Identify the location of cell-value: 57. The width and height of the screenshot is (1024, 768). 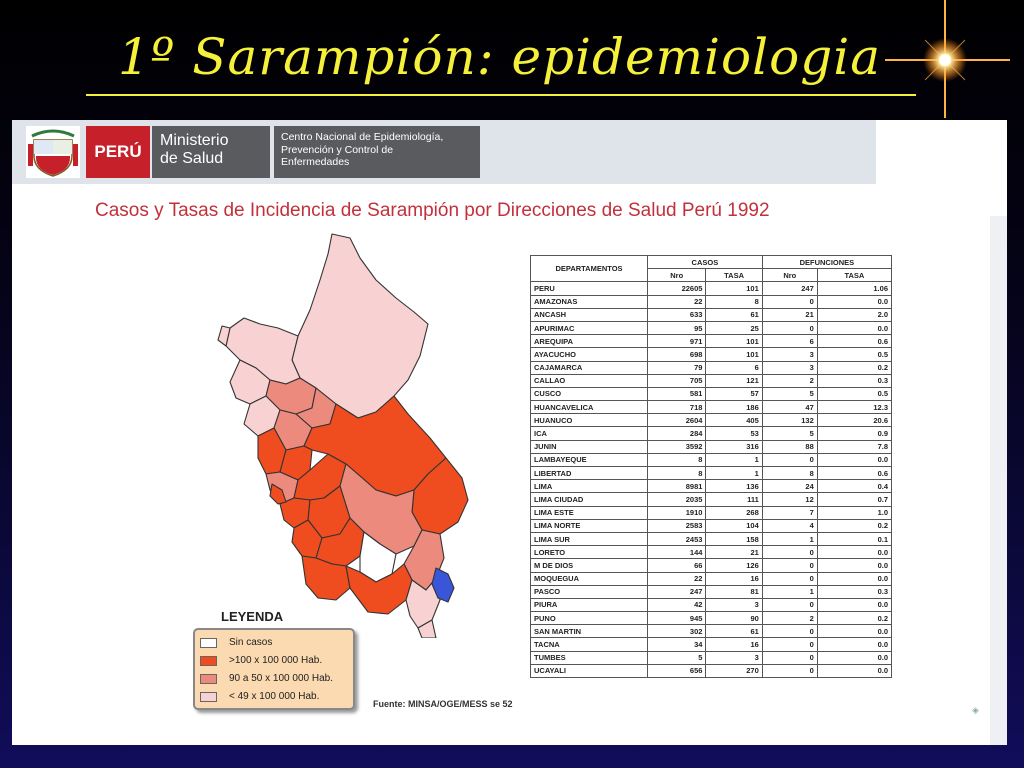
(734, 394).